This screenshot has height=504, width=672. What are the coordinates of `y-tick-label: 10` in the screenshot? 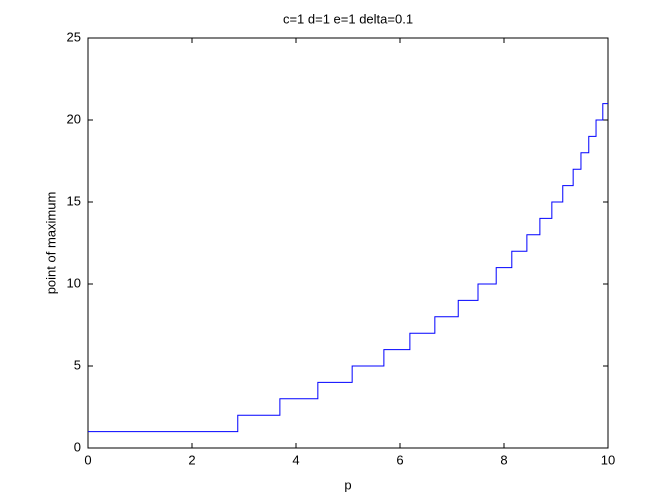 It's located at (74, 282).